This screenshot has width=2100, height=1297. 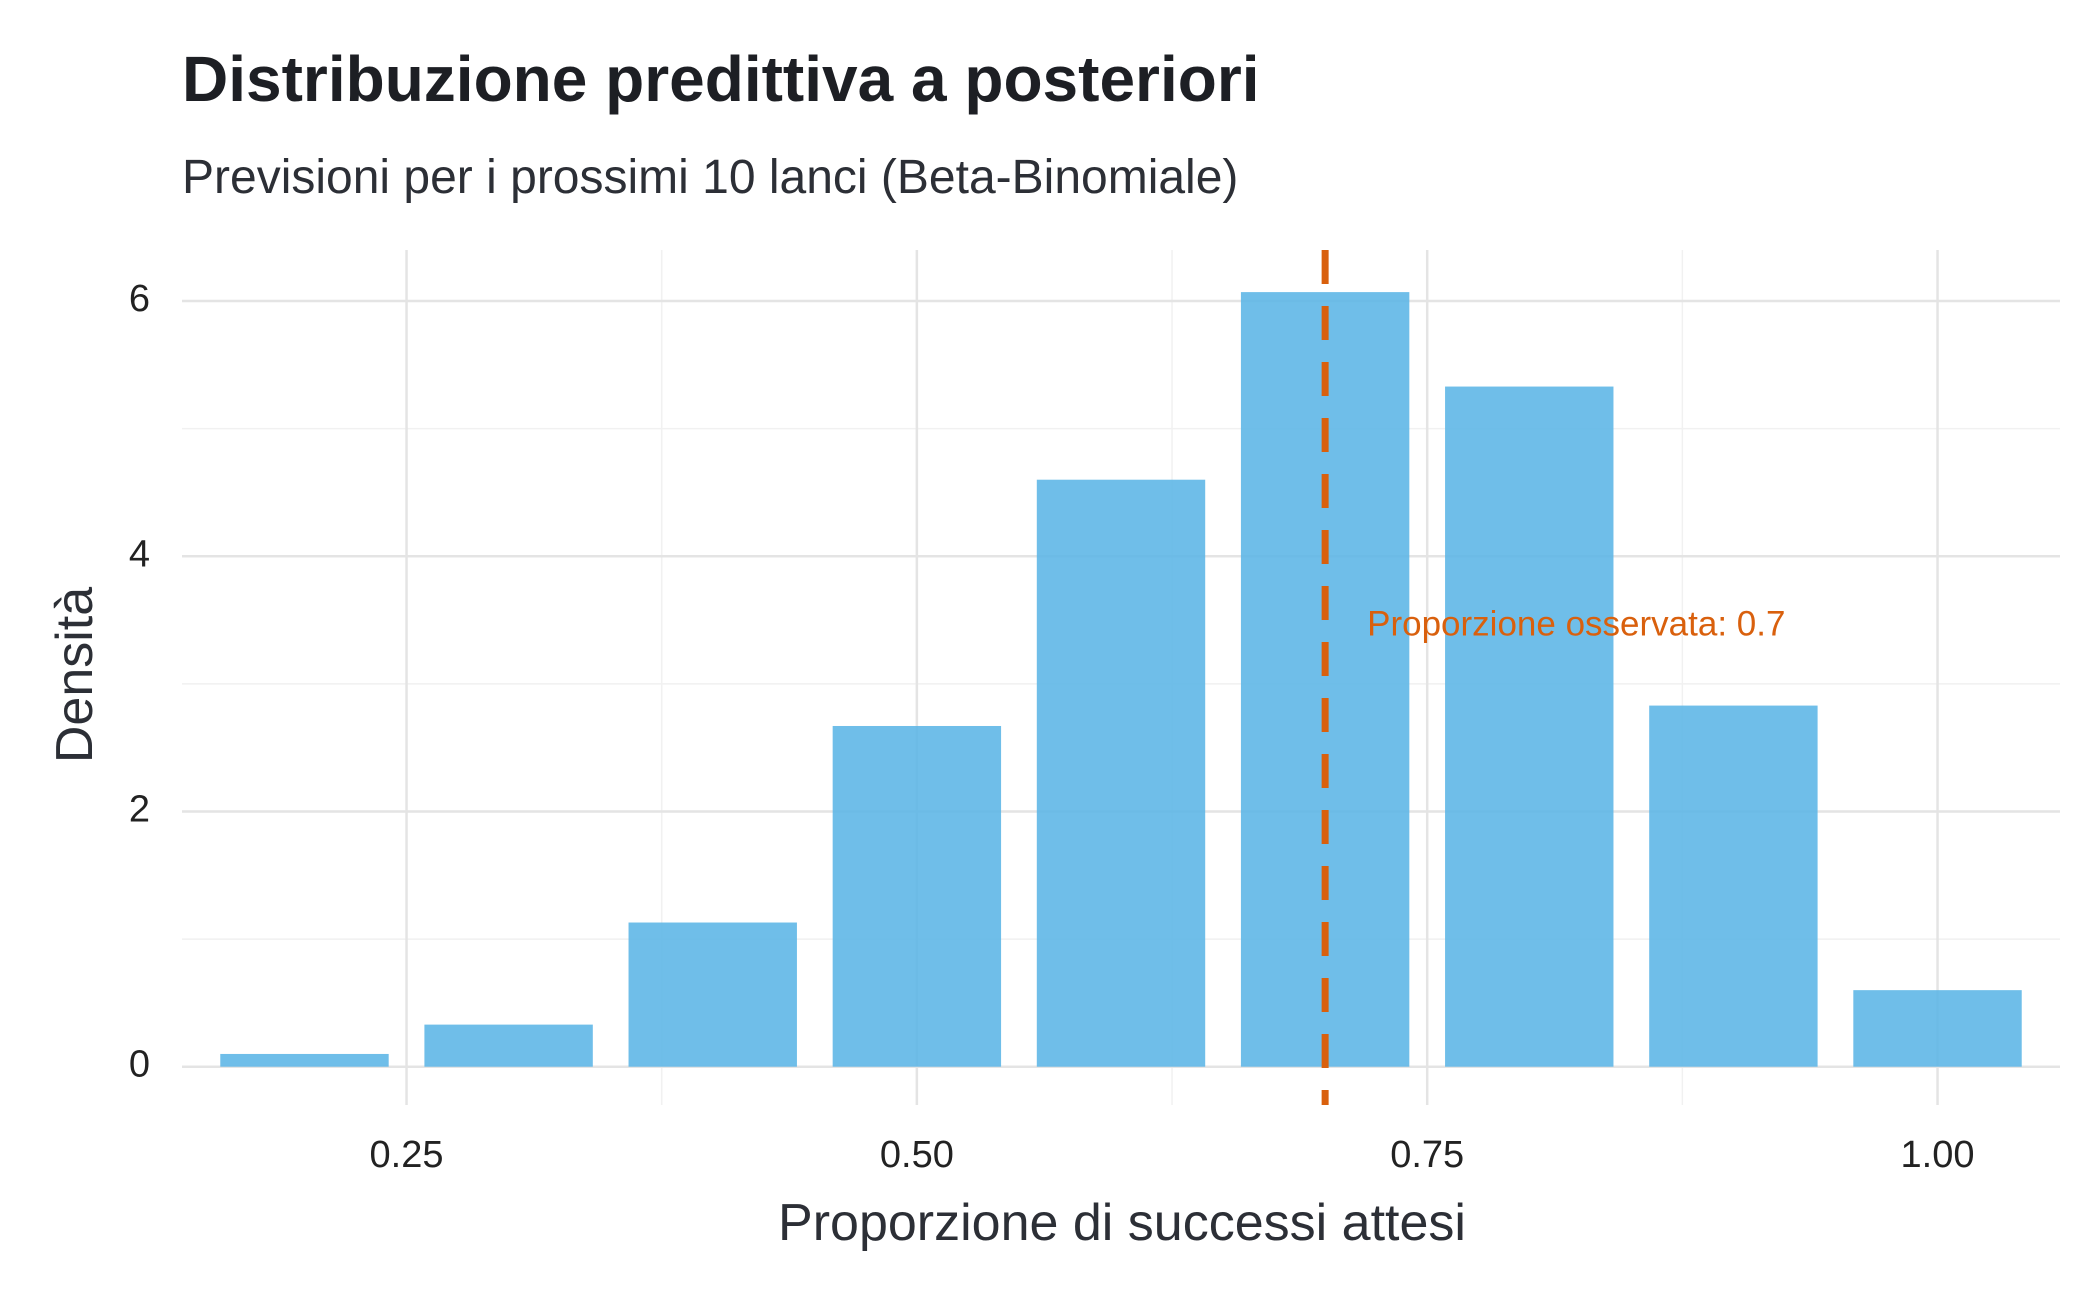 I want to click on x-tick-label: 0.25, so click(x=407, y=1155).